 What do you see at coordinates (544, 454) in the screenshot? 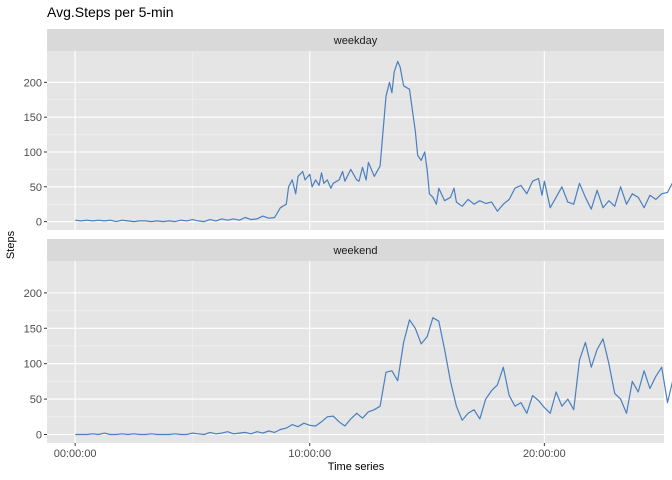
I see `x-tick-label: 20:00:00` at bounding box center [544, 454].